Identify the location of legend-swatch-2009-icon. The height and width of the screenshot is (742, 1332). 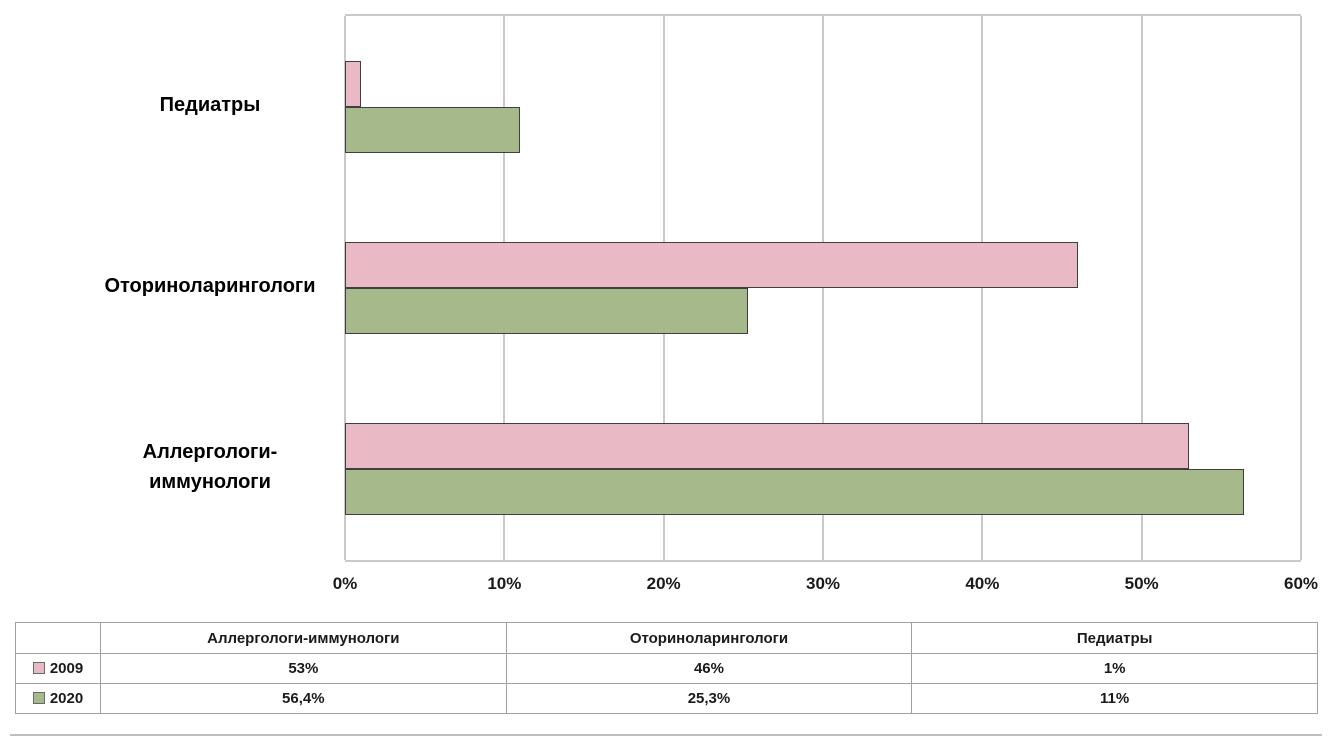
(38, 668).